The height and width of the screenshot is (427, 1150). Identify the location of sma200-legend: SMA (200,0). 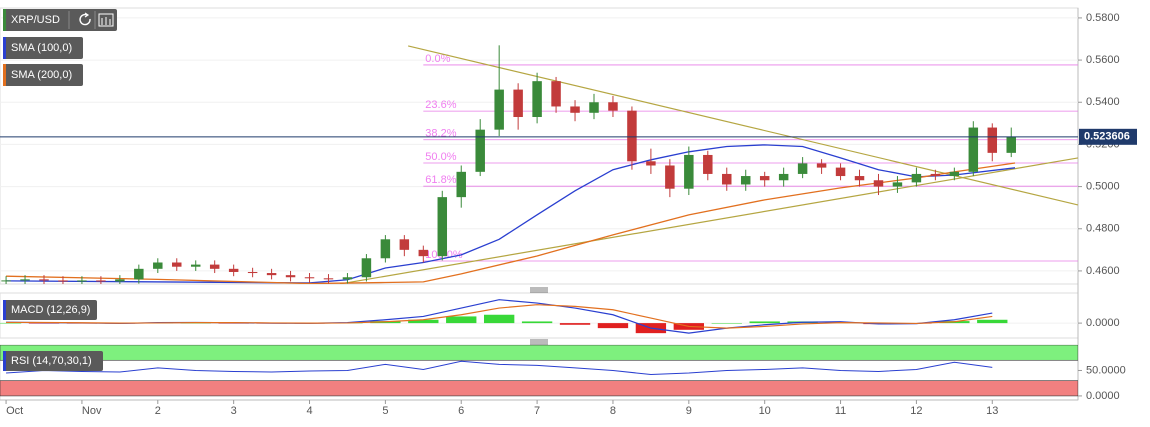
(43, 75).